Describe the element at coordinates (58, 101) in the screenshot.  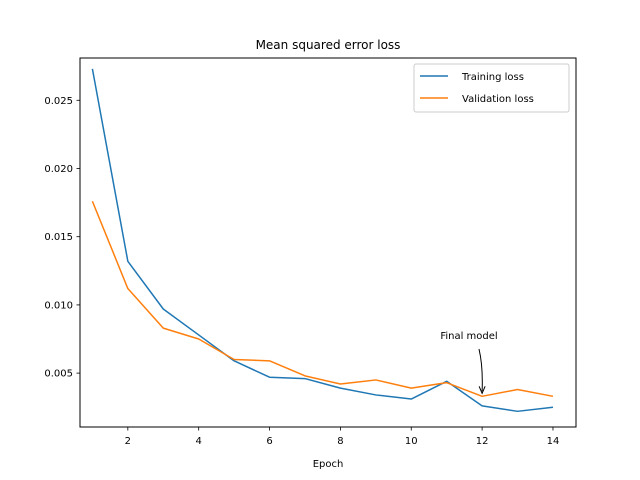
I see `y-tick-label: 0.025` at that location.